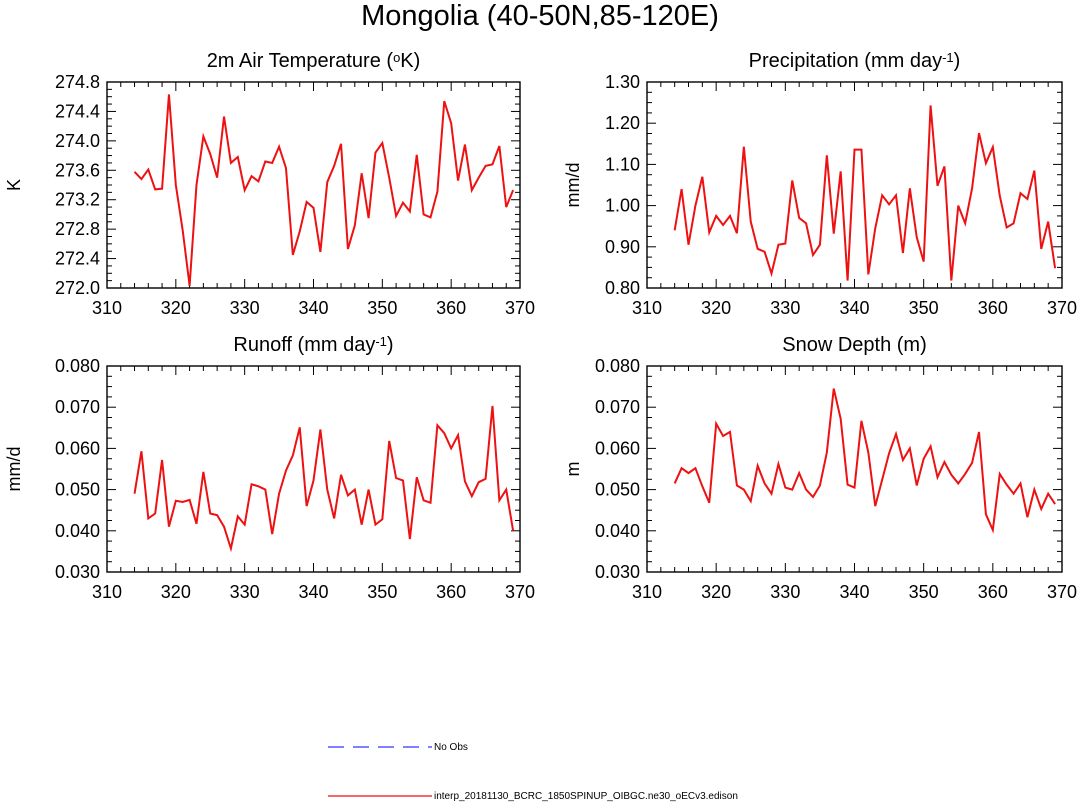  I want to click on panel-title-text: 2m Air Temperature (, so click(300, 61).